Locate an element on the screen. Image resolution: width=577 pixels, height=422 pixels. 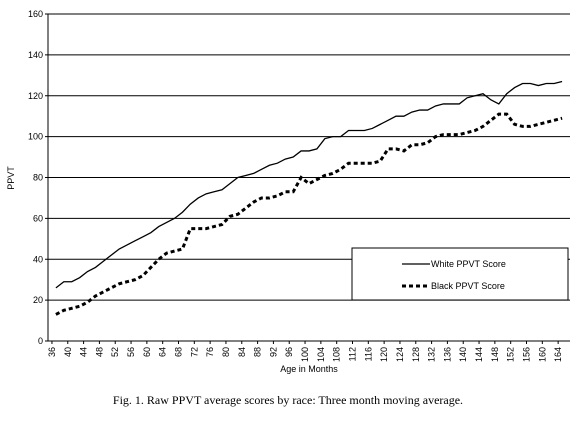
y-tick-label: 140 is located at coordinates (35, 55).